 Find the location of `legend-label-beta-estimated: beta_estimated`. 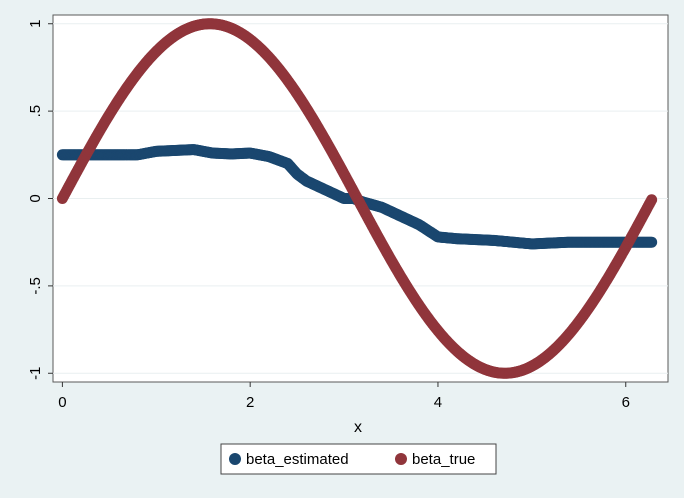

legend-label-beta-estimated: beta_estimated is located at coordinates (297, 459).